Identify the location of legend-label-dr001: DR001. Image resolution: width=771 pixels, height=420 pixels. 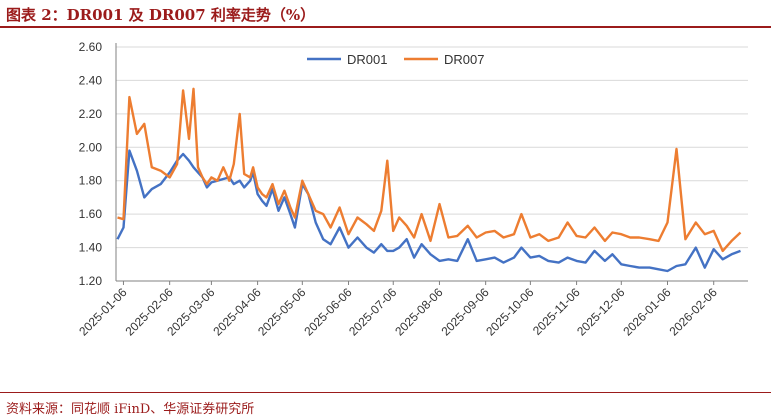
(367, 59).